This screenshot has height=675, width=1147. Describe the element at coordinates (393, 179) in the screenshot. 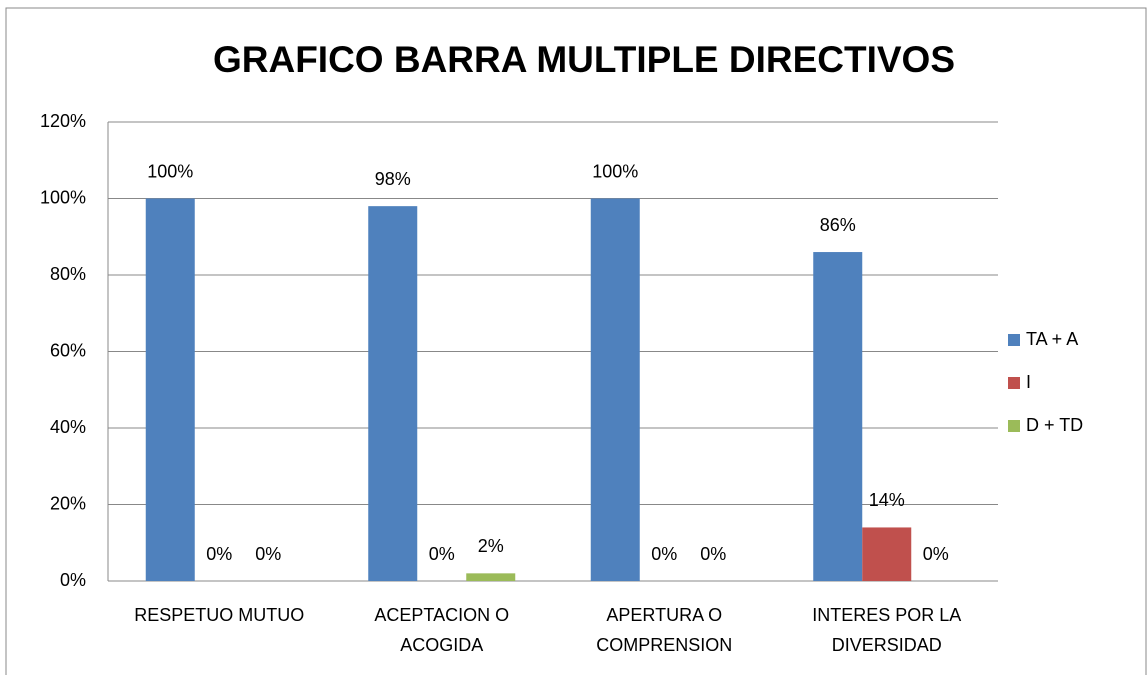

I see `data-label: 98%` at that location.